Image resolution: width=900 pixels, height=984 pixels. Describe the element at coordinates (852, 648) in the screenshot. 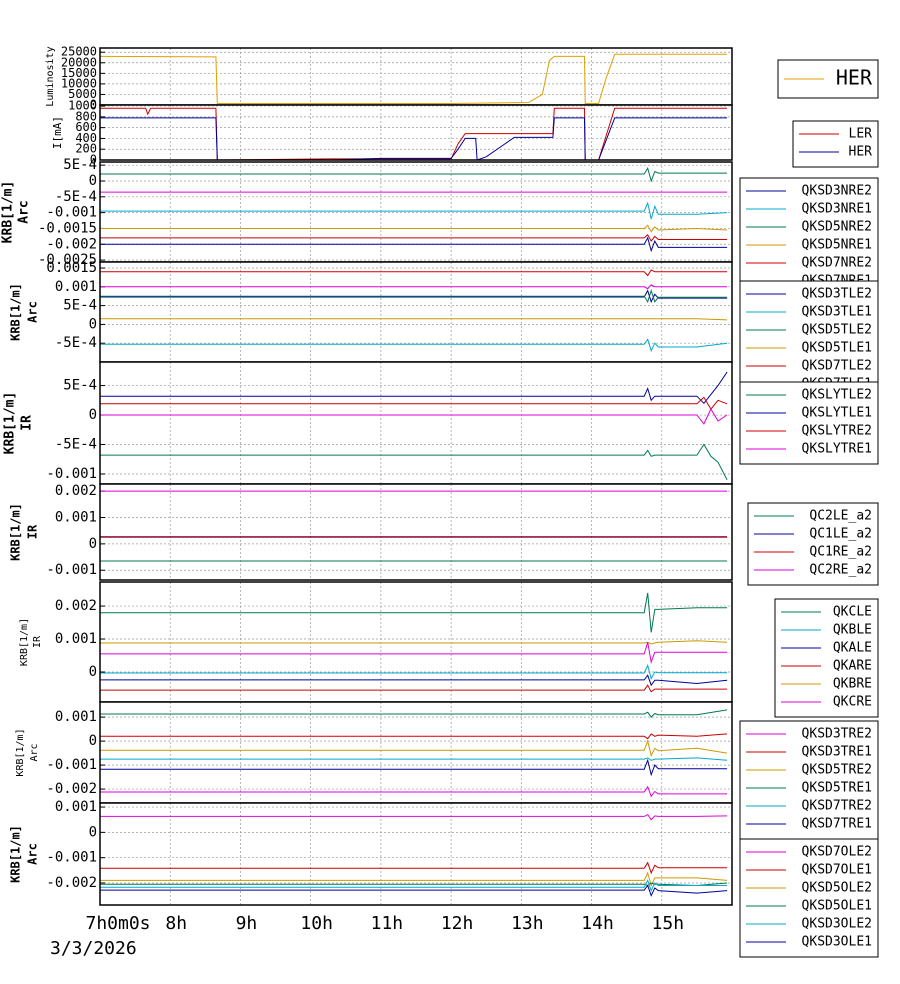

I see `legend-label: QKALE` at that location.